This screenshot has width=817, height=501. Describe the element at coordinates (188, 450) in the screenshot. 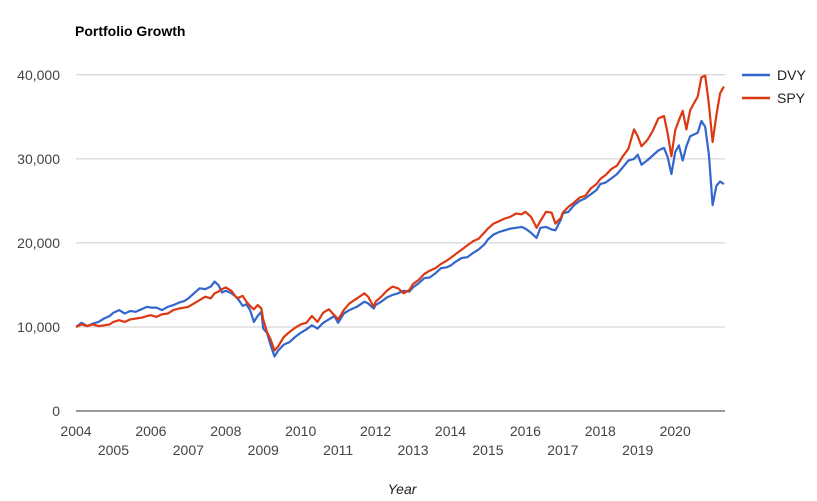

I see `x-tick-label: 2007` at that location.